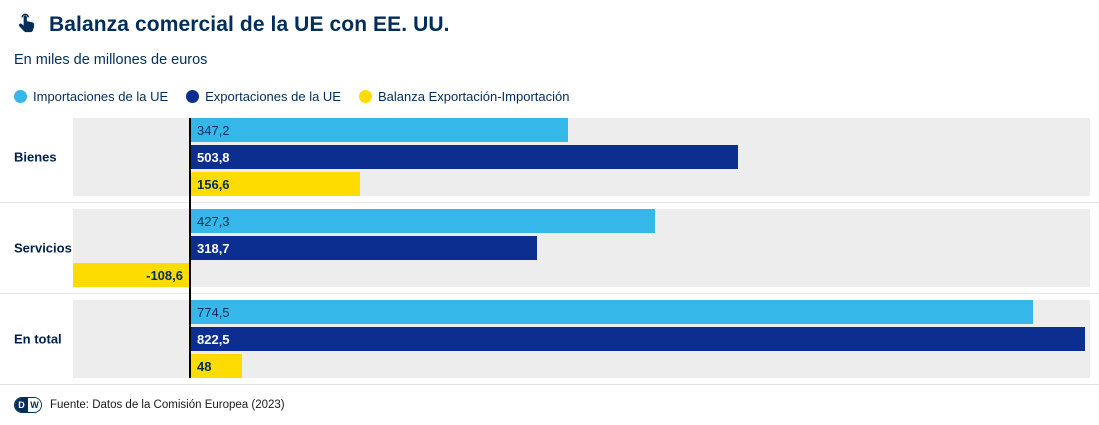 The height and width of the screenshot is (425, 1099). What do you see at coordinates (38, 339) in the screenshot?
I see `category-label-en-total: En total` at bounding box center [38, 339].